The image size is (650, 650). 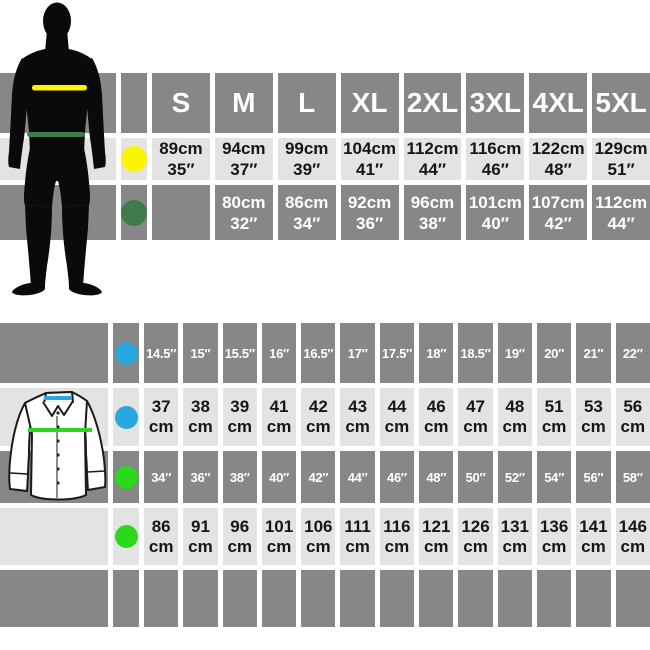 What do you see at coordinates (200, 526) in the screenshot?
I see `chest-cm-value: 91` at bounding box center [200, 526].